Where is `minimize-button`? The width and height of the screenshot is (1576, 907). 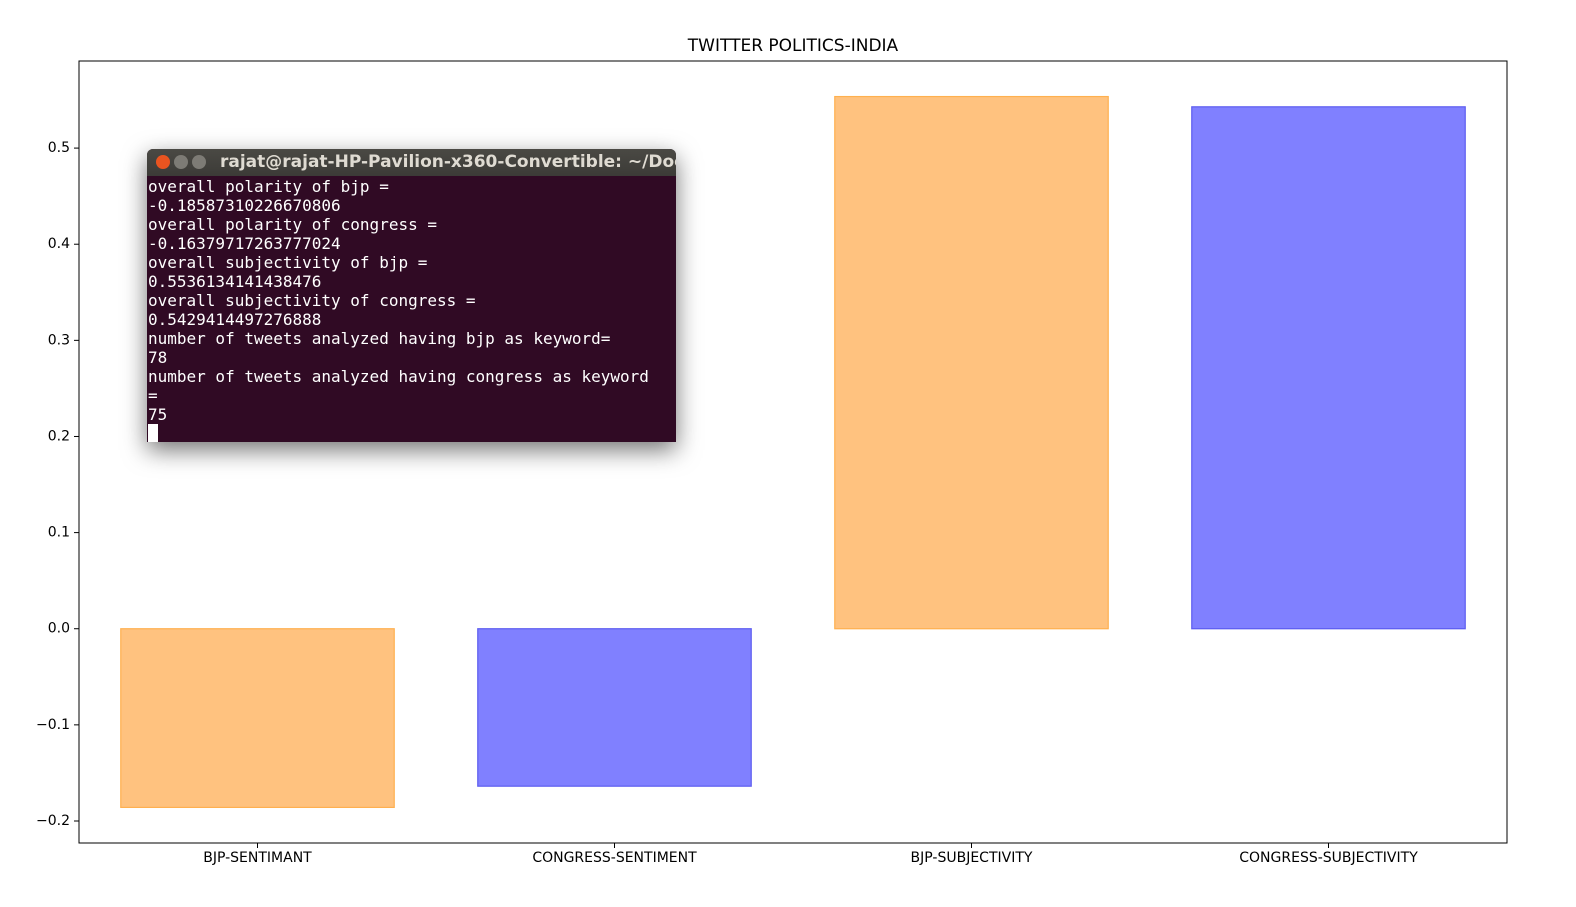
minimize-button is located at coordinates (181, 162).